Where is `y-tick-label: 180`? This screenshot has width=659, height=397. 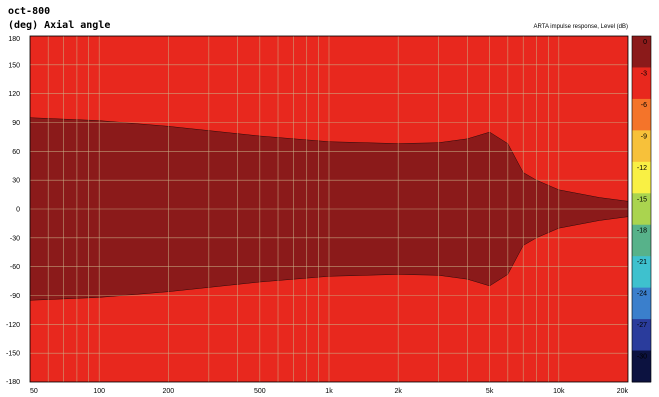
y-tick-label: 180 is located at coordinates (14, 39).